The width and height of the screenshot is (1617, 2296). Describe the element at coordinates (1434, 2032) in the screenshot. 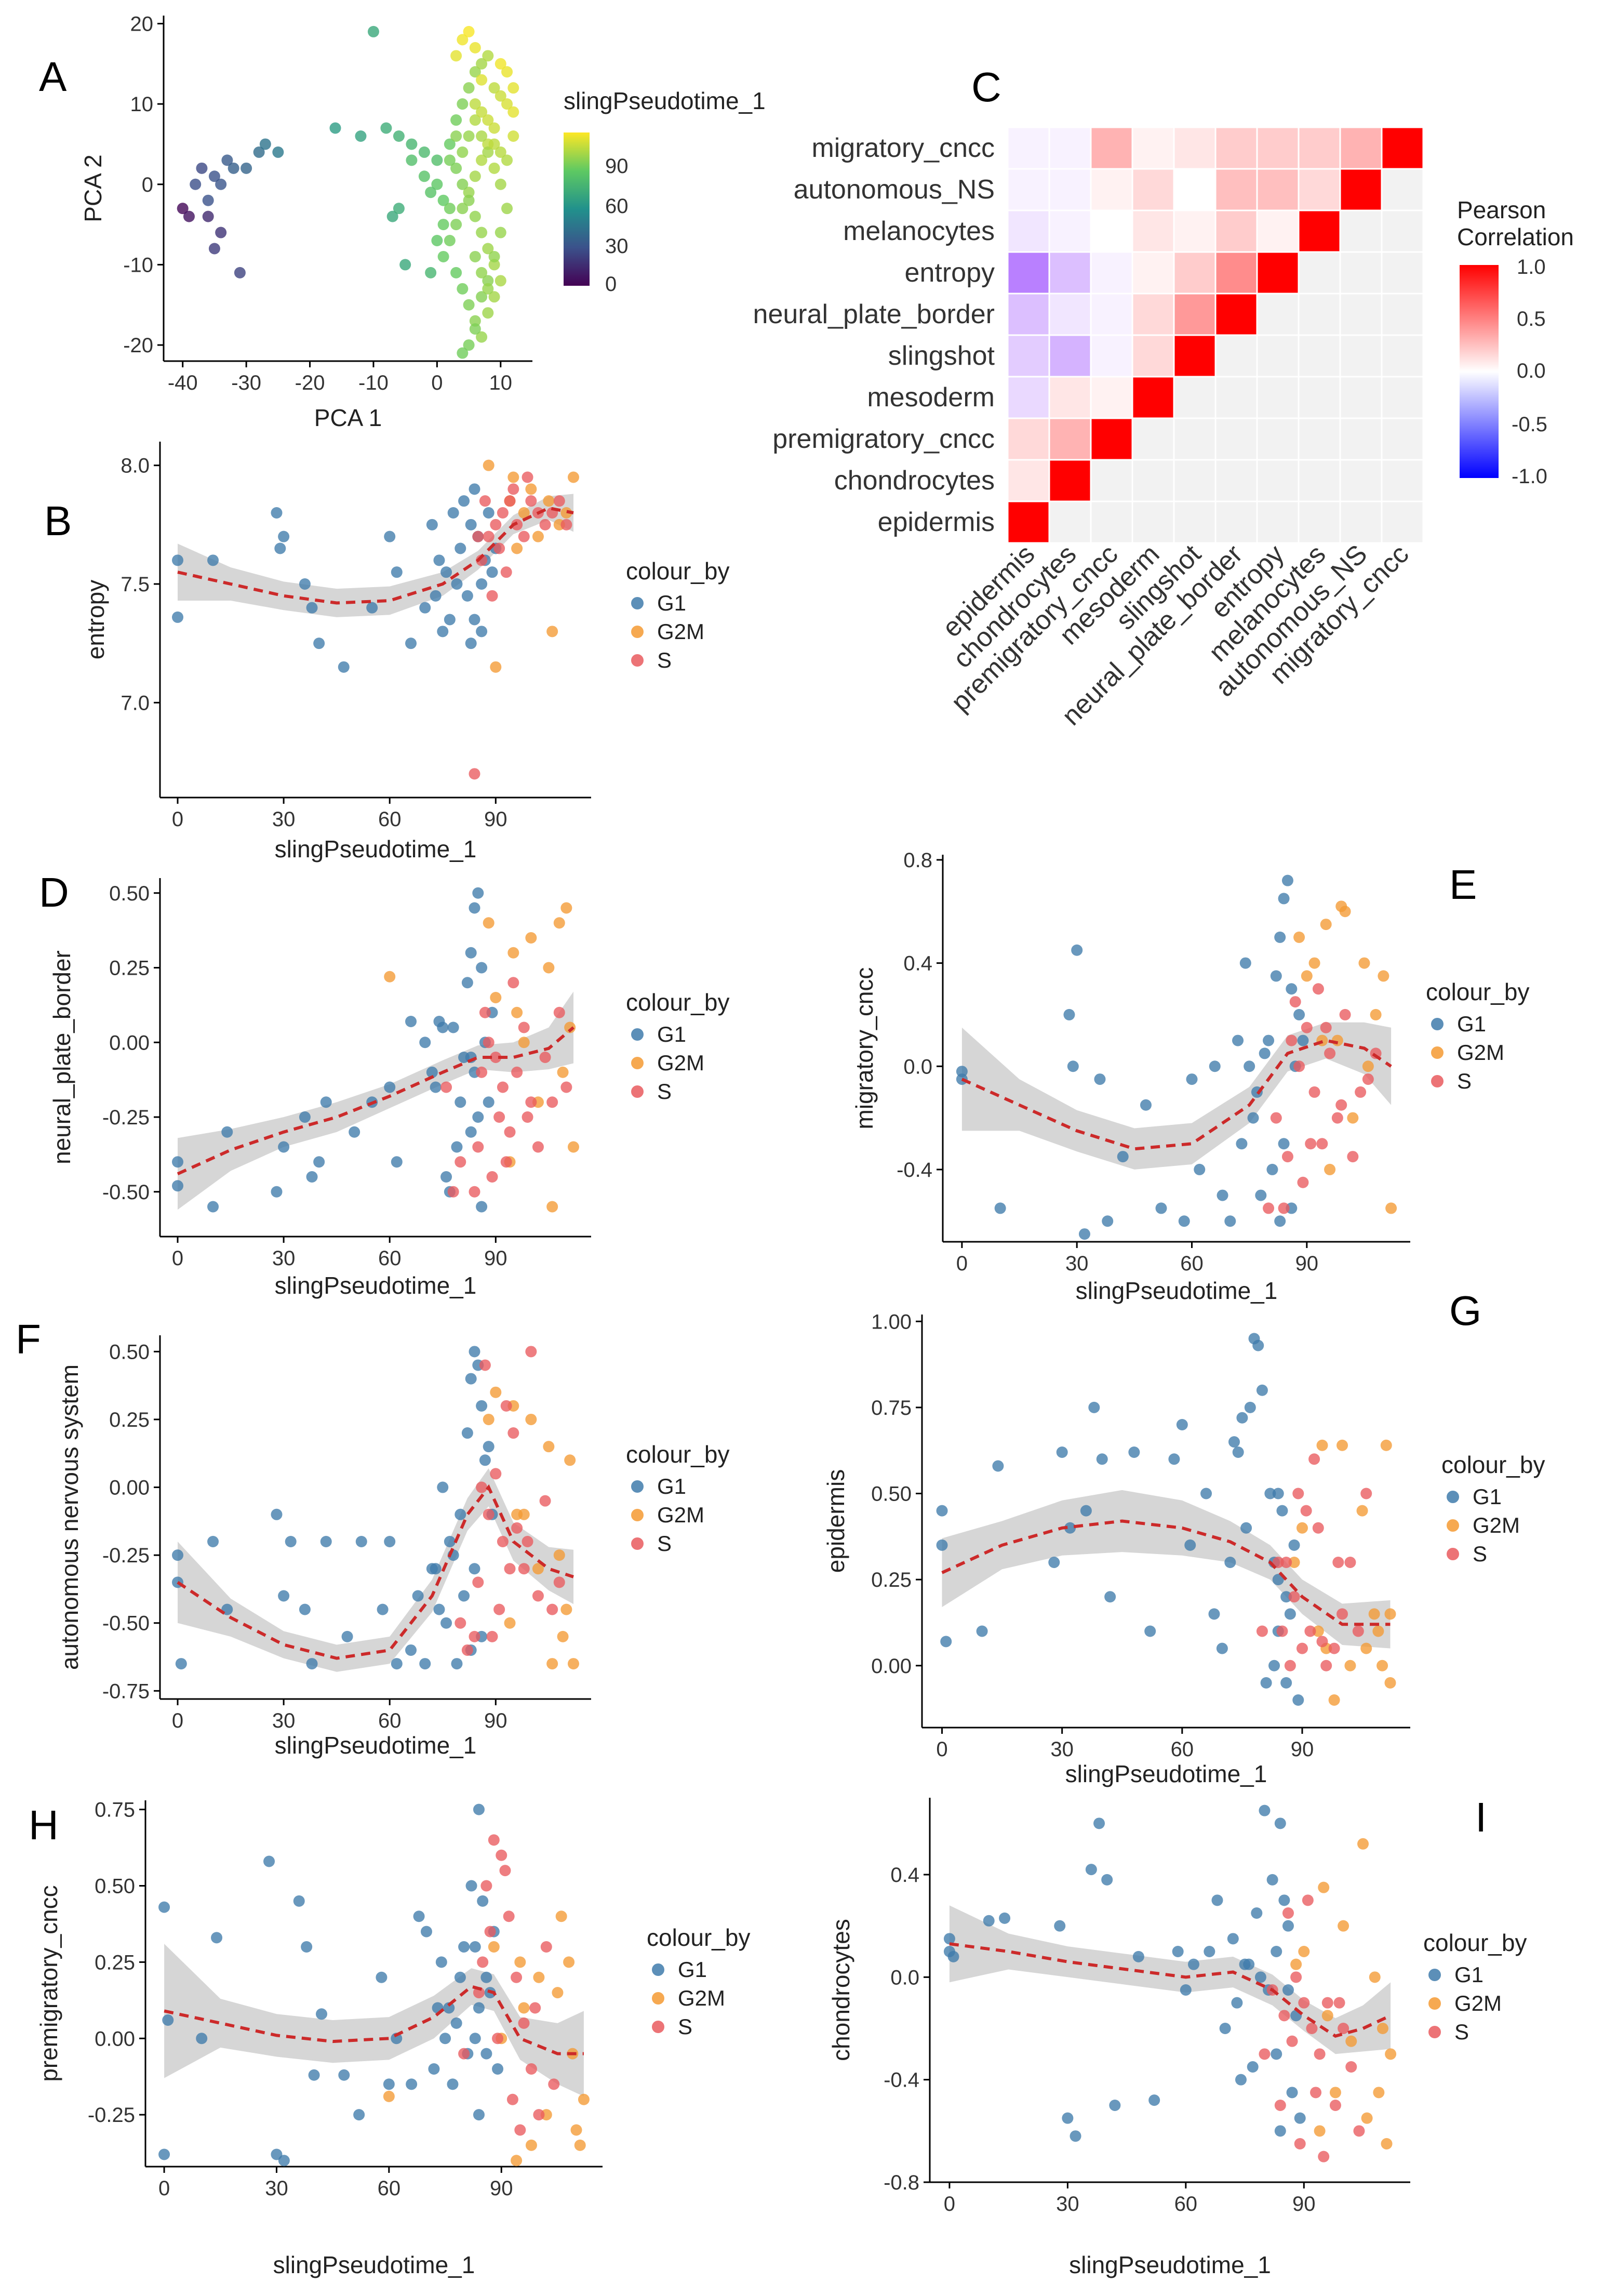

I see `legend-key-s` at that location.